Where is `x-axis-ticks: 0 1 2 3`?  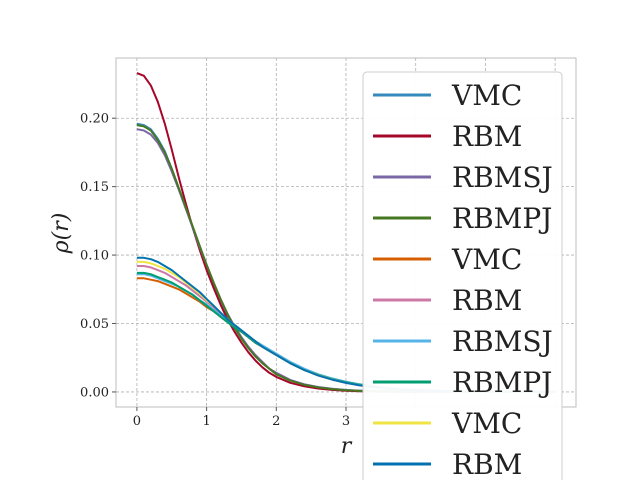
x-axis-ticks: 0 1 2 3 is located at coordinates (241, 418).